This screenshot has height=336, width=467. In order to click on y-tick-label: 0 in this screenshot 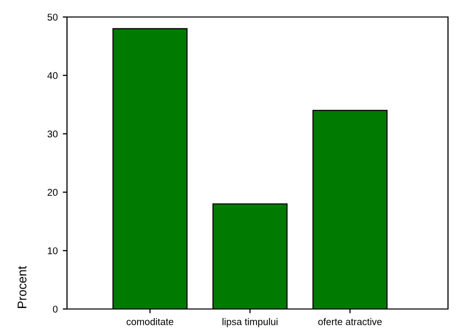, I will do `click(55, 309)`.